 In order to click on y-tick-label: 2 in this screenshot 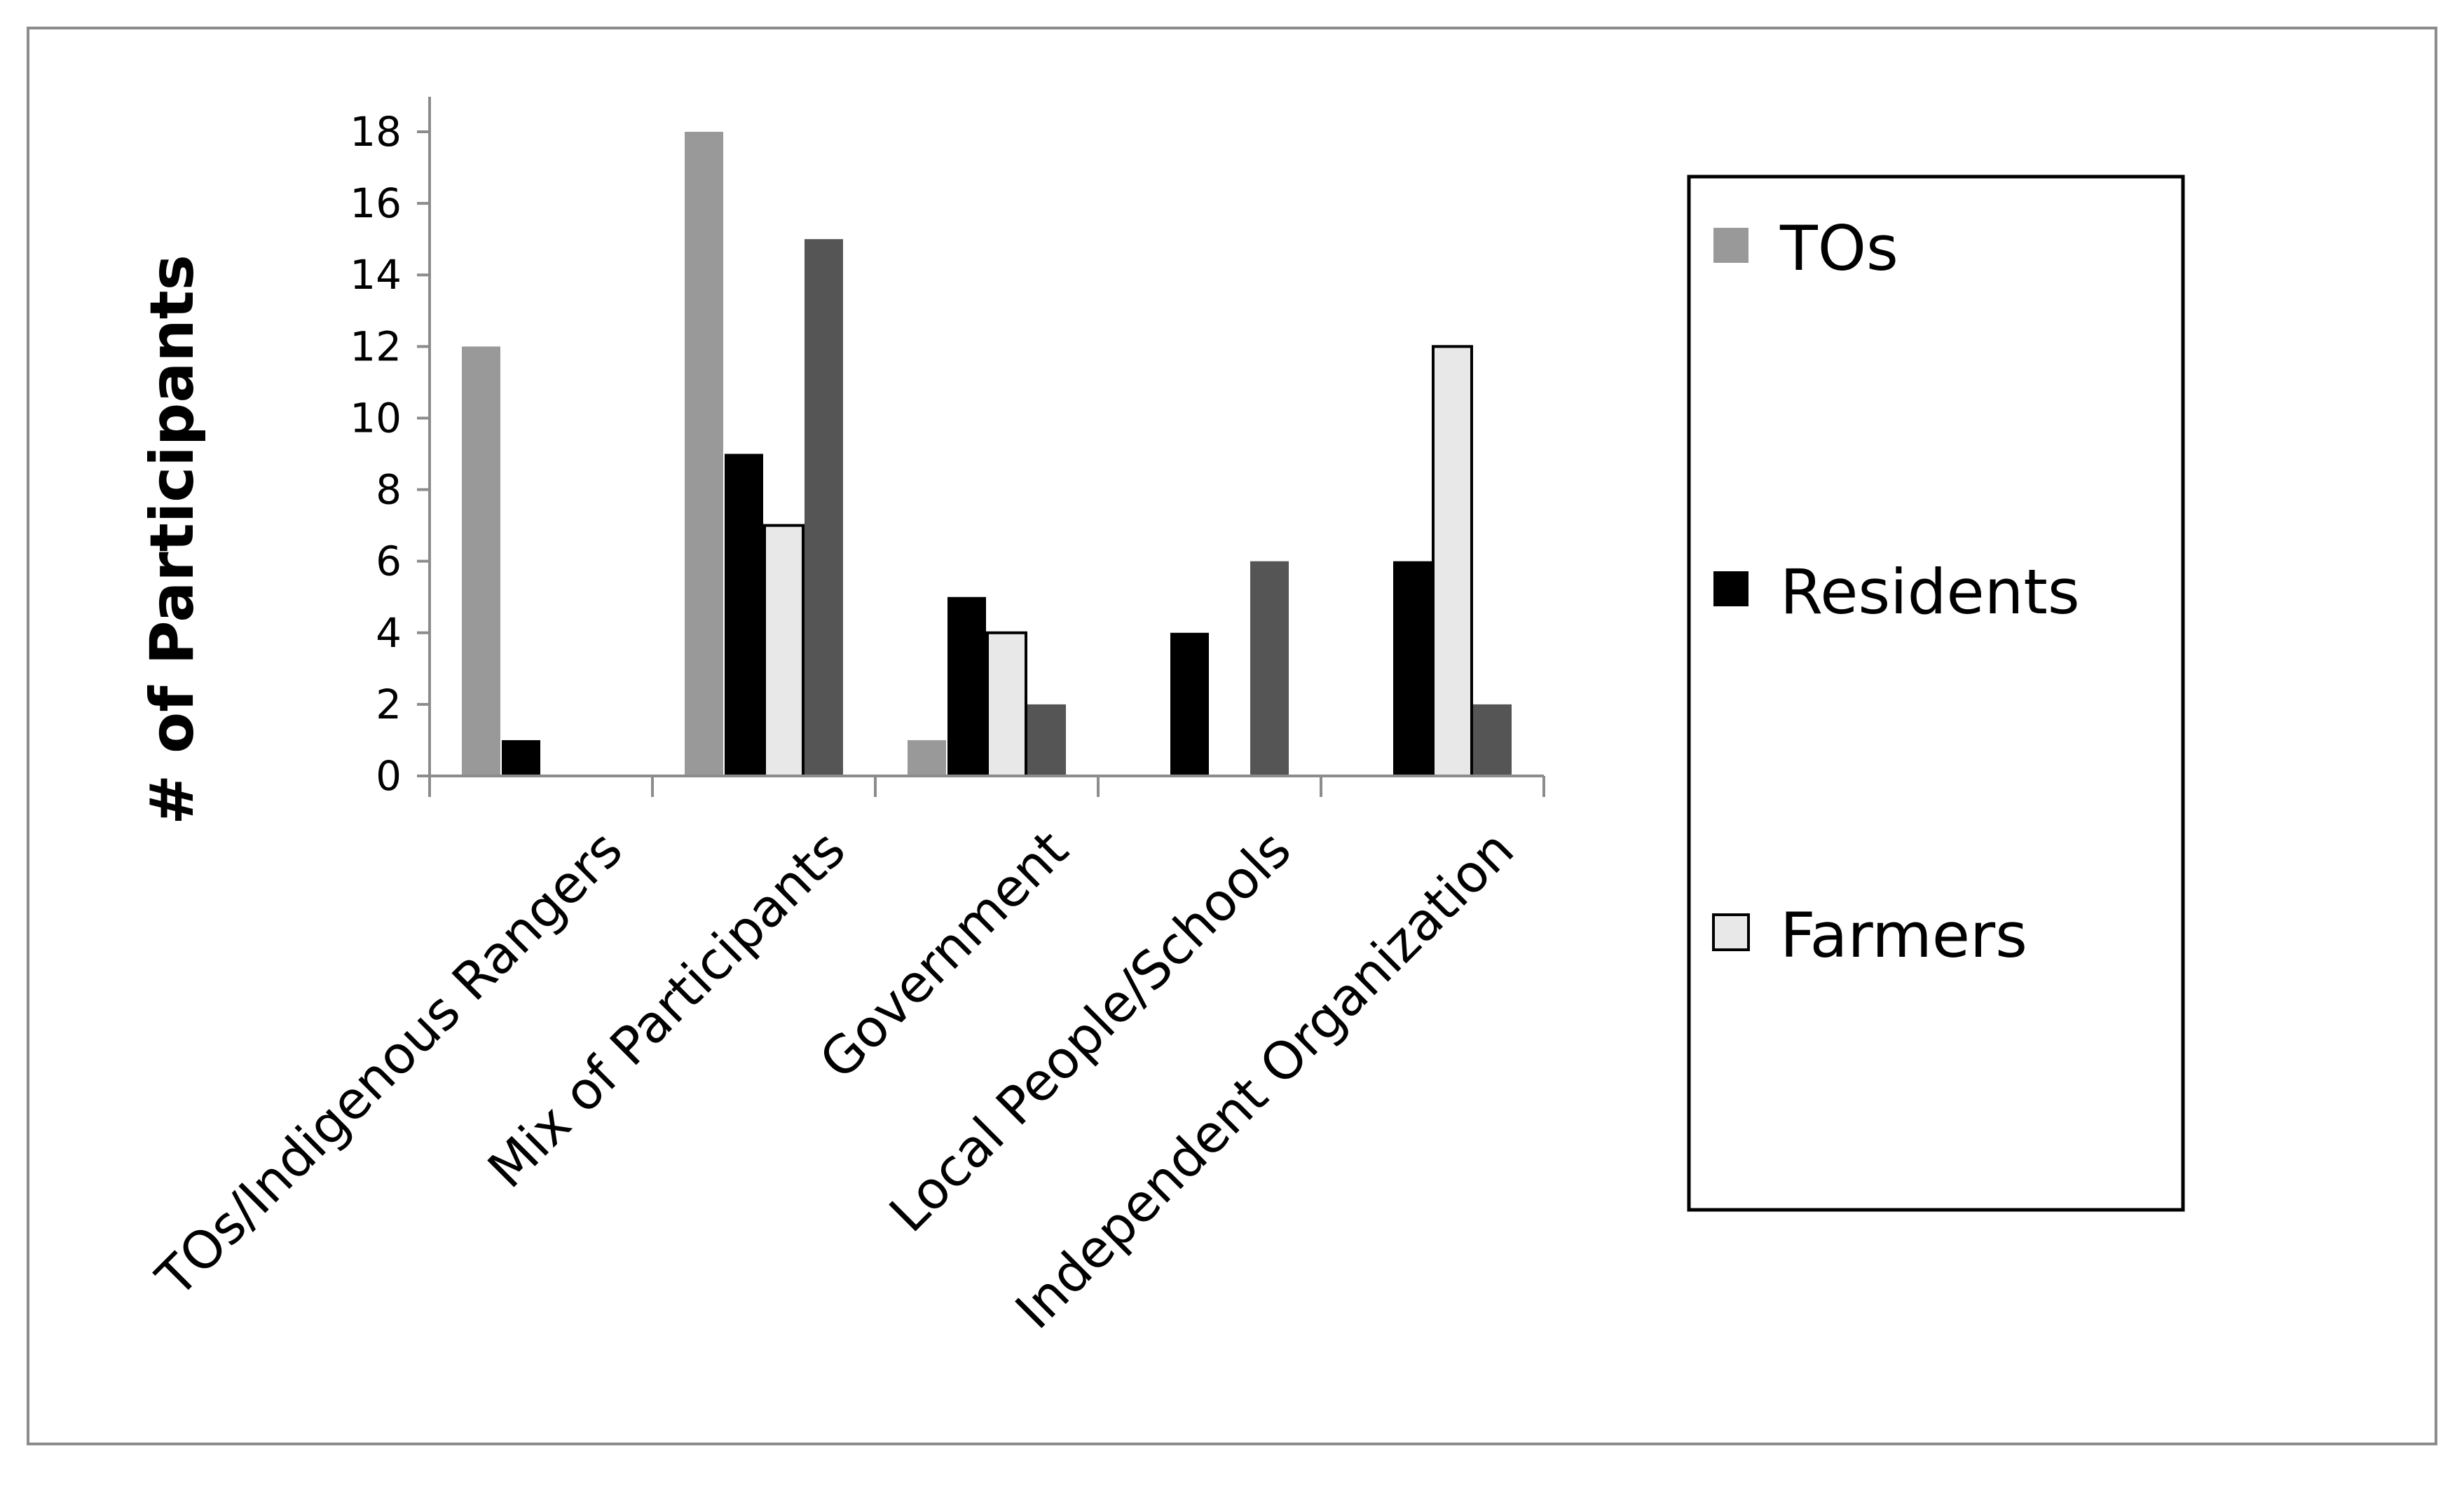, I will do `click(389, 704)`.